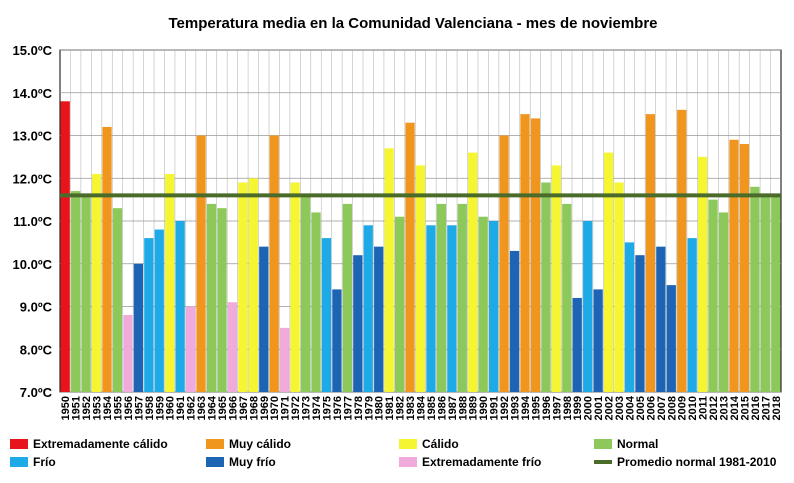 This screenshot has width=794, height=483. Describe the element at coordinates (725, 408) in the screenshot. I see `x-tick-label: 2013` at that location.